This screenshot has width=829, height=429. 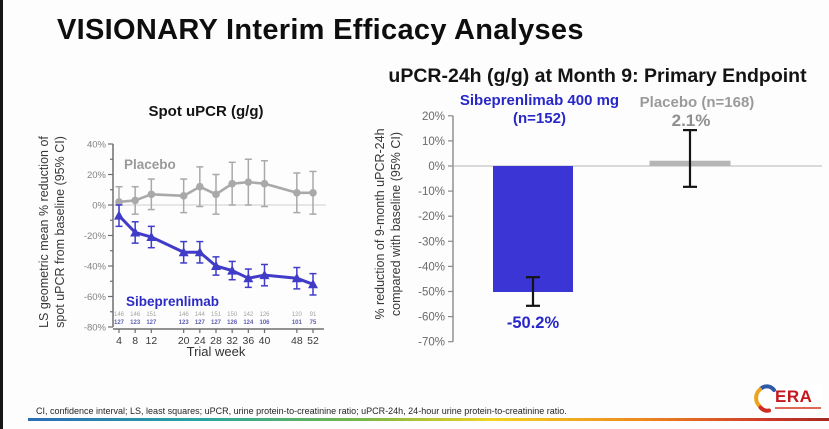 I want to click on placebo-group-label-line1: Placebo (n=168), so click(x=697, y=102).